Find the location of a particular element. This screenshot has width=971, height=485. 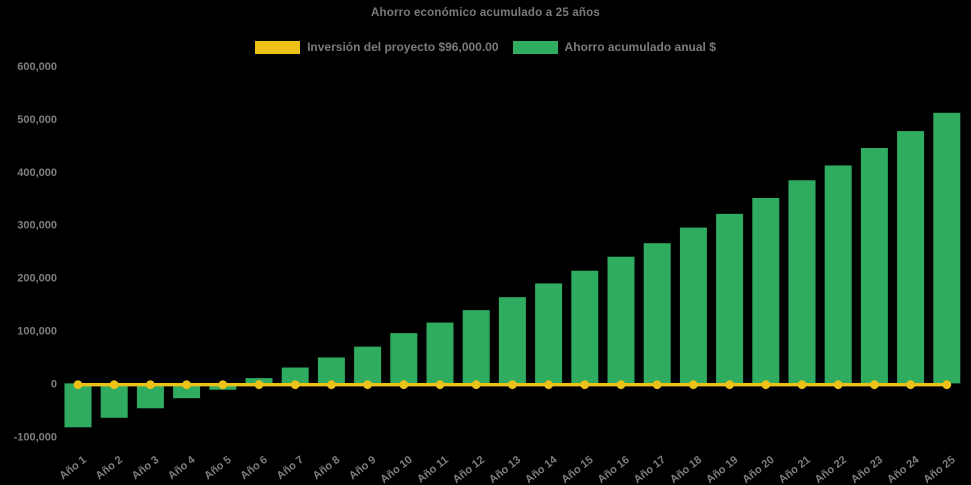

bar-año-12 is located at coordinates (476, 347).